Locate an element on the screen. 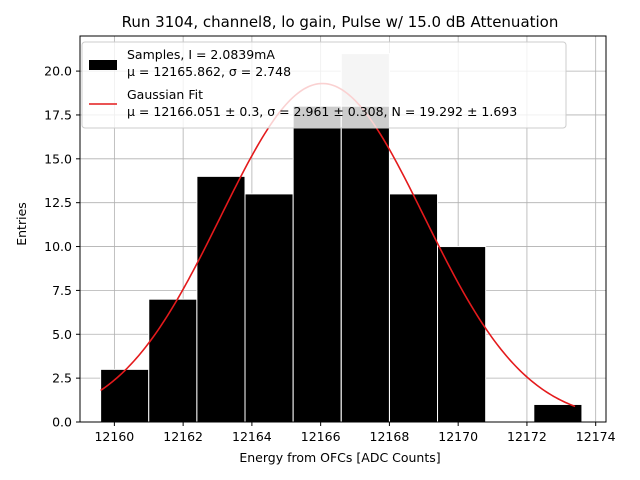 The width and height of the screenshot is (640, 480). x-tick-label: 12166 is located at coordinates (321, 436).